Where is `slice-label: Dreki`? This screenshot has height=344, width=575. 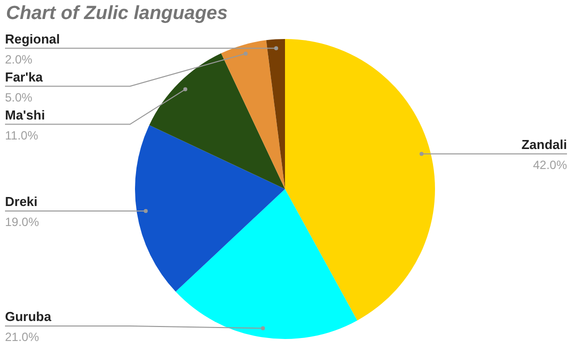
slice-label: Dreki is located at coordinates (21, 202).